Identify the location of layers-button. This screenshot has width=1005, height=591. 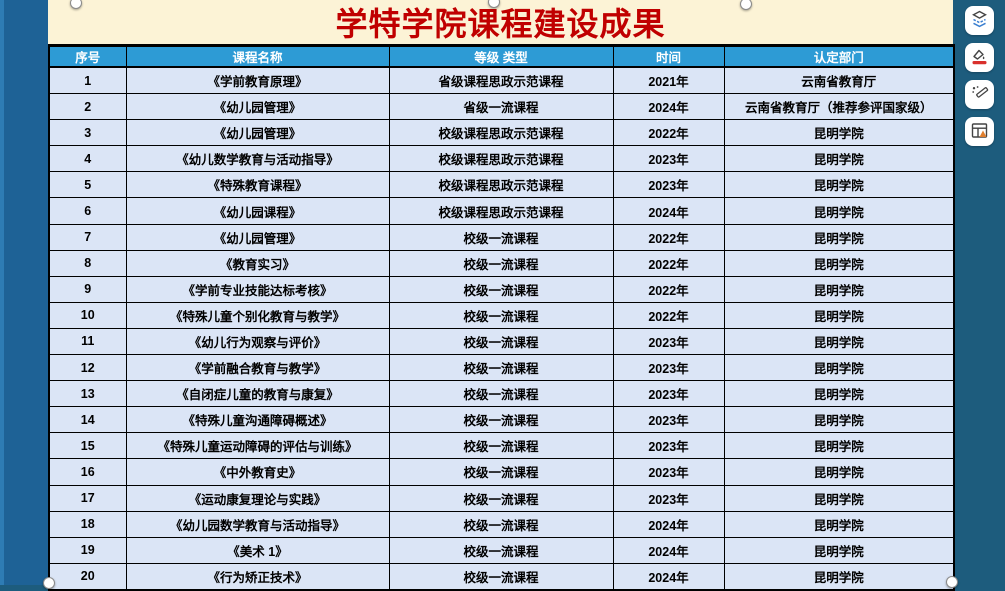
(979, 20).